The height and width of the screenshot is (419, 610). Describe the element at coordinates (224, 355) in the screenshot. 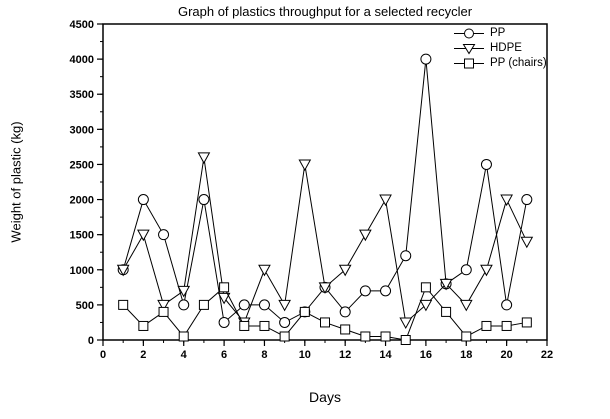

I see `svg-text: 6` at that location.